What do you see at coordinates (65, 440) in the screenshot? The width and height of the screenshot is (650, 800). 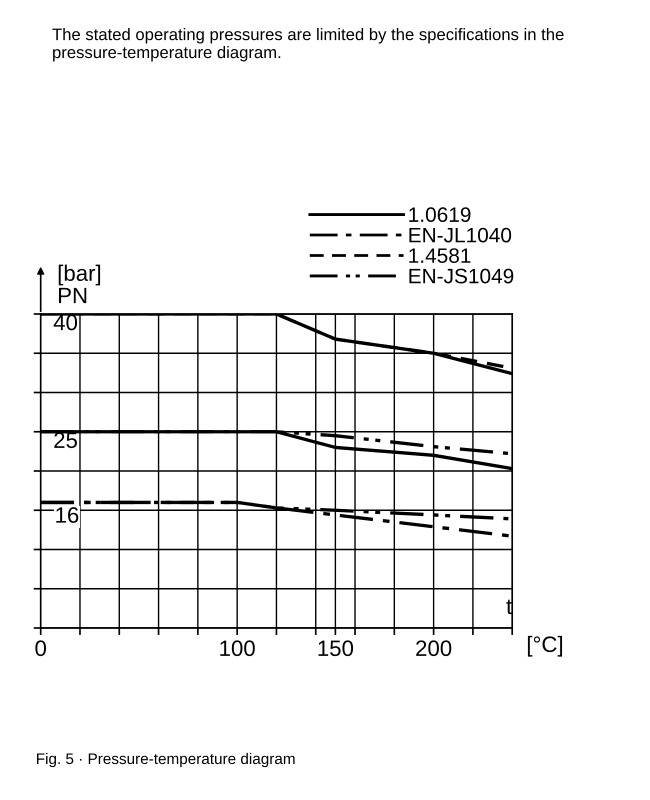 I see `y-tick-label: 25` at bounding box center [65, 440].